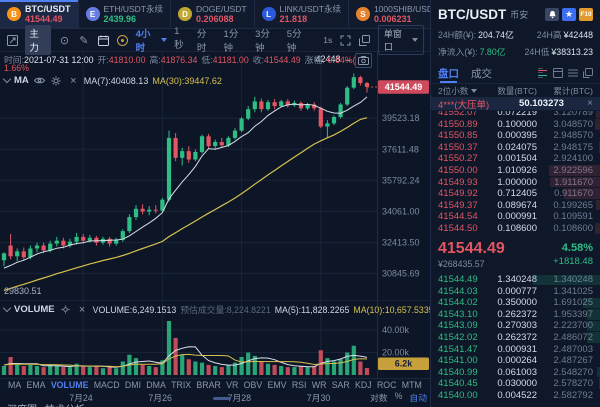 This screenshot has width=600, height=407. What do you see at coordinates (208, 384) in the screenshot?
I see `indicator-tab: BRAR` at bounding box center [208, 384].